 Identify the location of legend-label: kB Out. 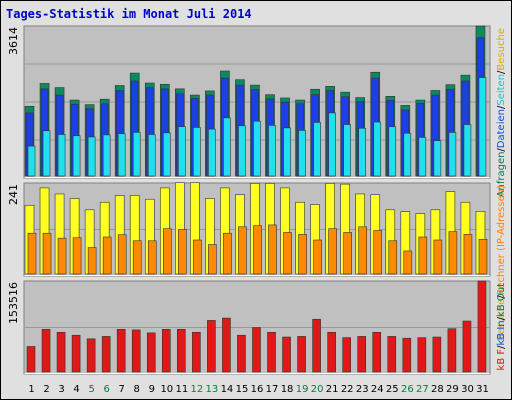
(501, 300).